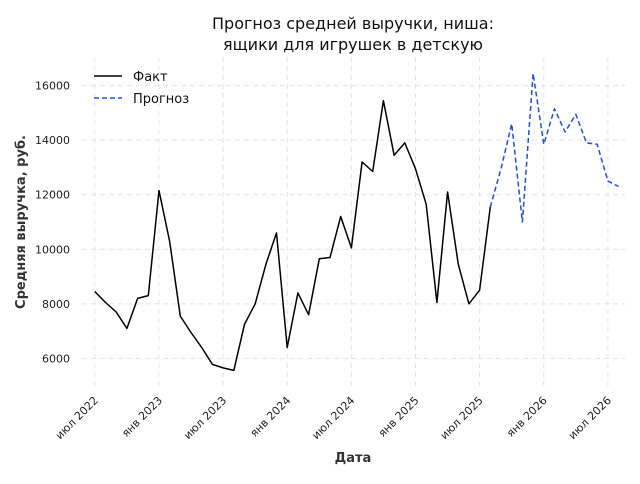 This screenshot has width=640, height=484. I want to click on series-forecast-line, so click(554, 147).